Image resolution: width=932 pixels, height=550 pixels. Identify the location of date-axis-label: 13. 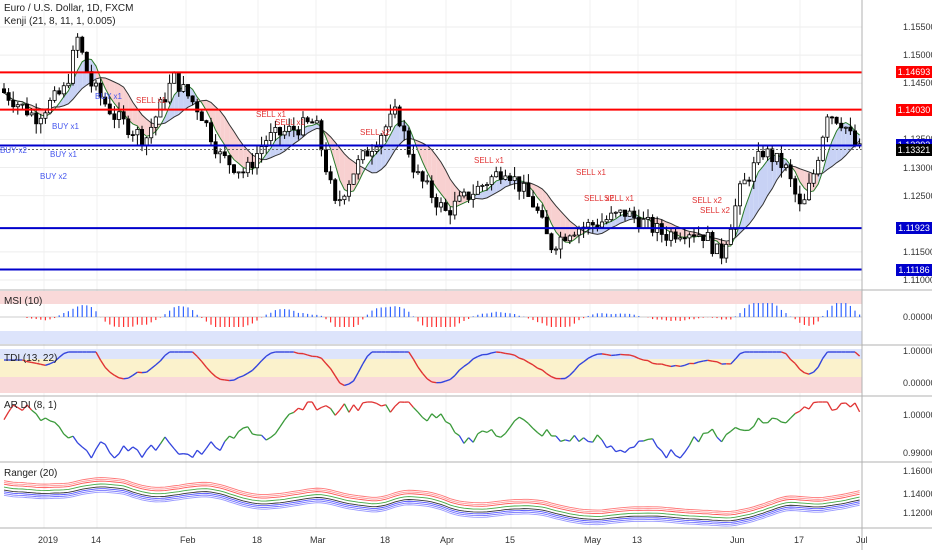
(637, 540).